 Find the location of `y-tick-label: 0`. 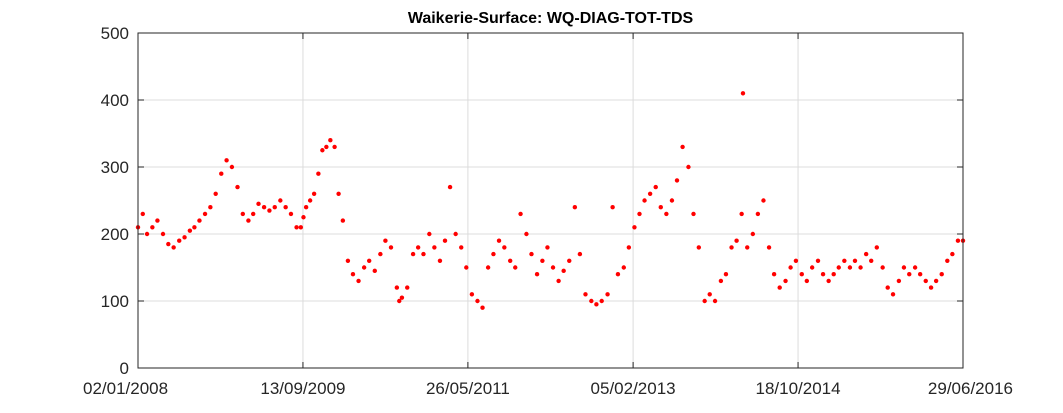

y-tick-label: 0 is located at coordinates (124, 368).